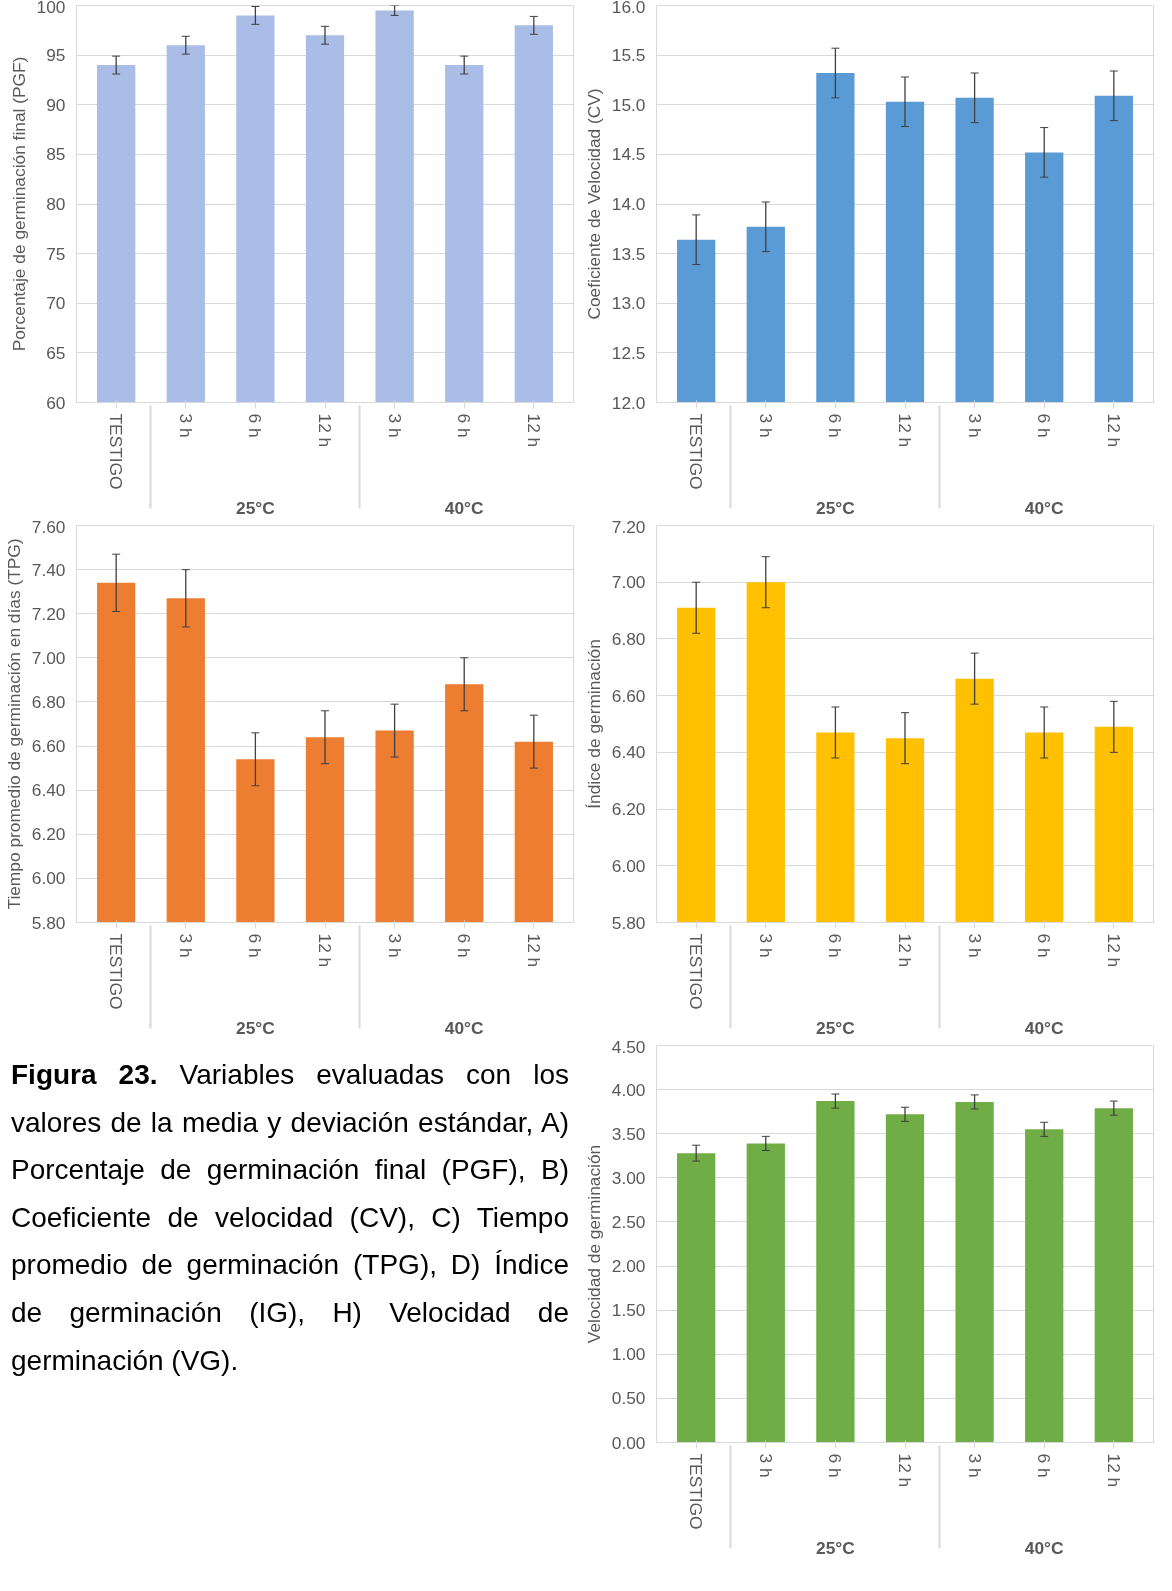 This screenshot has height=1591, width=1172. I want to click on y-tick-label: 0.50, so click(628, 1398).